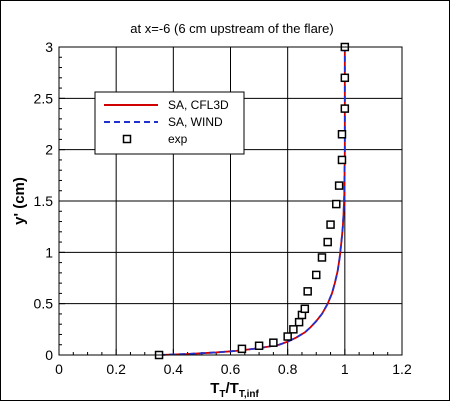 The width and height of the screenshot is (450, 406). Describe the element at coordinates (178, 139) in the screenshot. I see `legend-label: exp` at that location.